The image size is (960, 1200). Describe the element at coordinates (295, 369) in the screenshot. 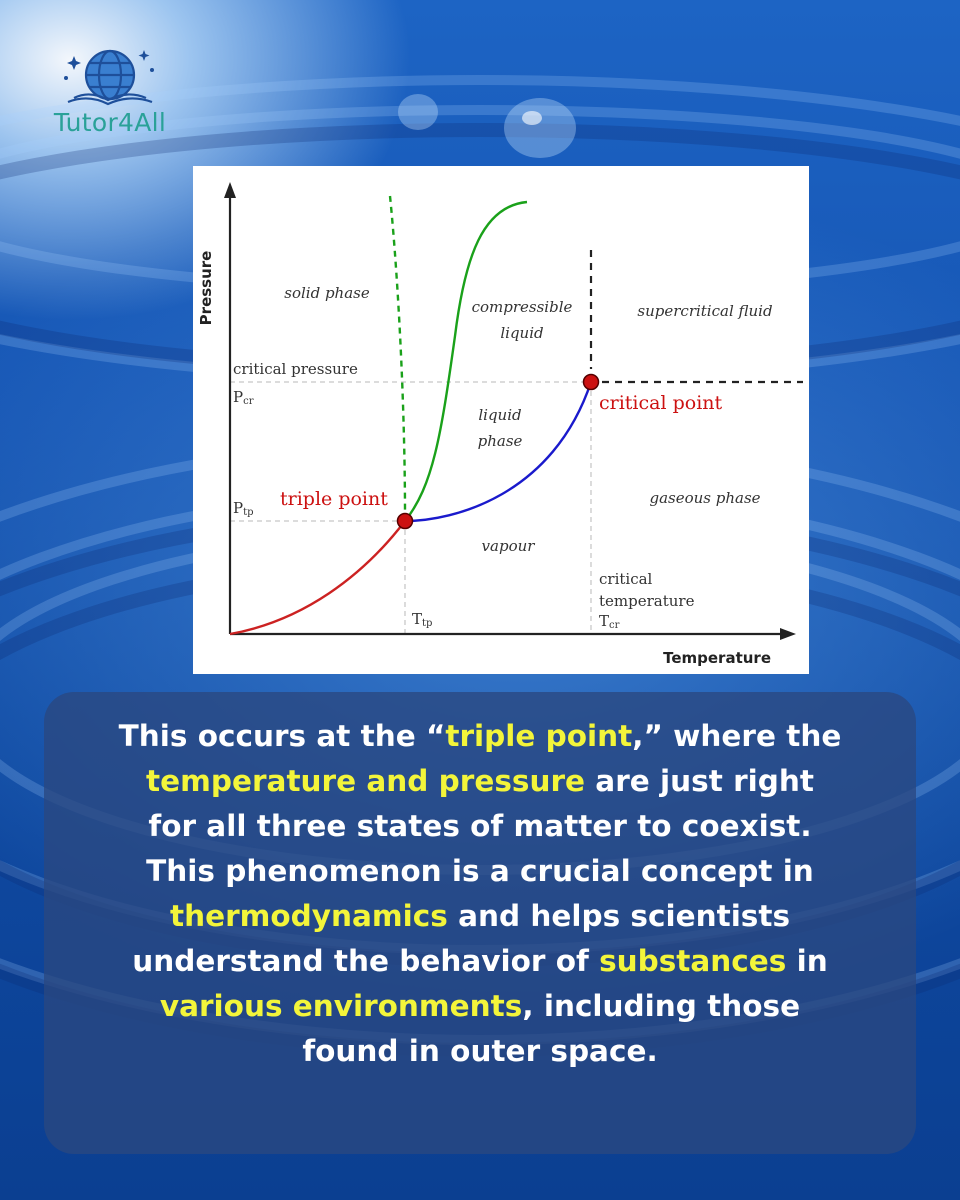

I see `critical-pressure-label: critical pressure` at that location.